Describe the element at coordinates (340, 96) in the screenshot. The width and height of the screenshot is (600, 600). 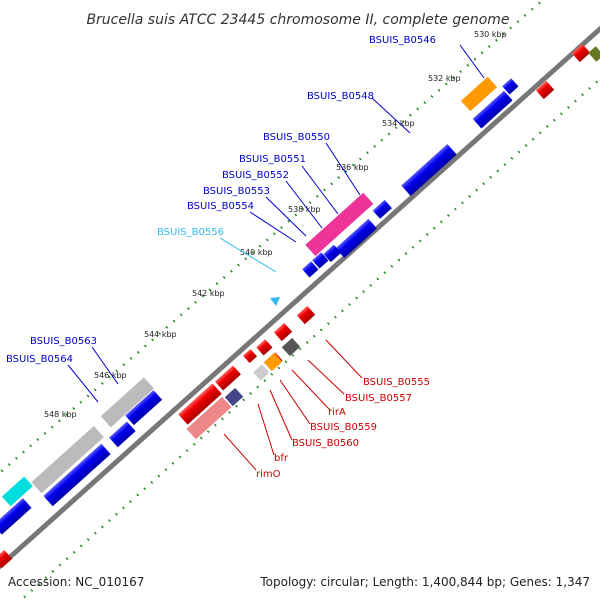
I see `gene-label-BSUIS_B0548: BSUIS_B0548` at that location.